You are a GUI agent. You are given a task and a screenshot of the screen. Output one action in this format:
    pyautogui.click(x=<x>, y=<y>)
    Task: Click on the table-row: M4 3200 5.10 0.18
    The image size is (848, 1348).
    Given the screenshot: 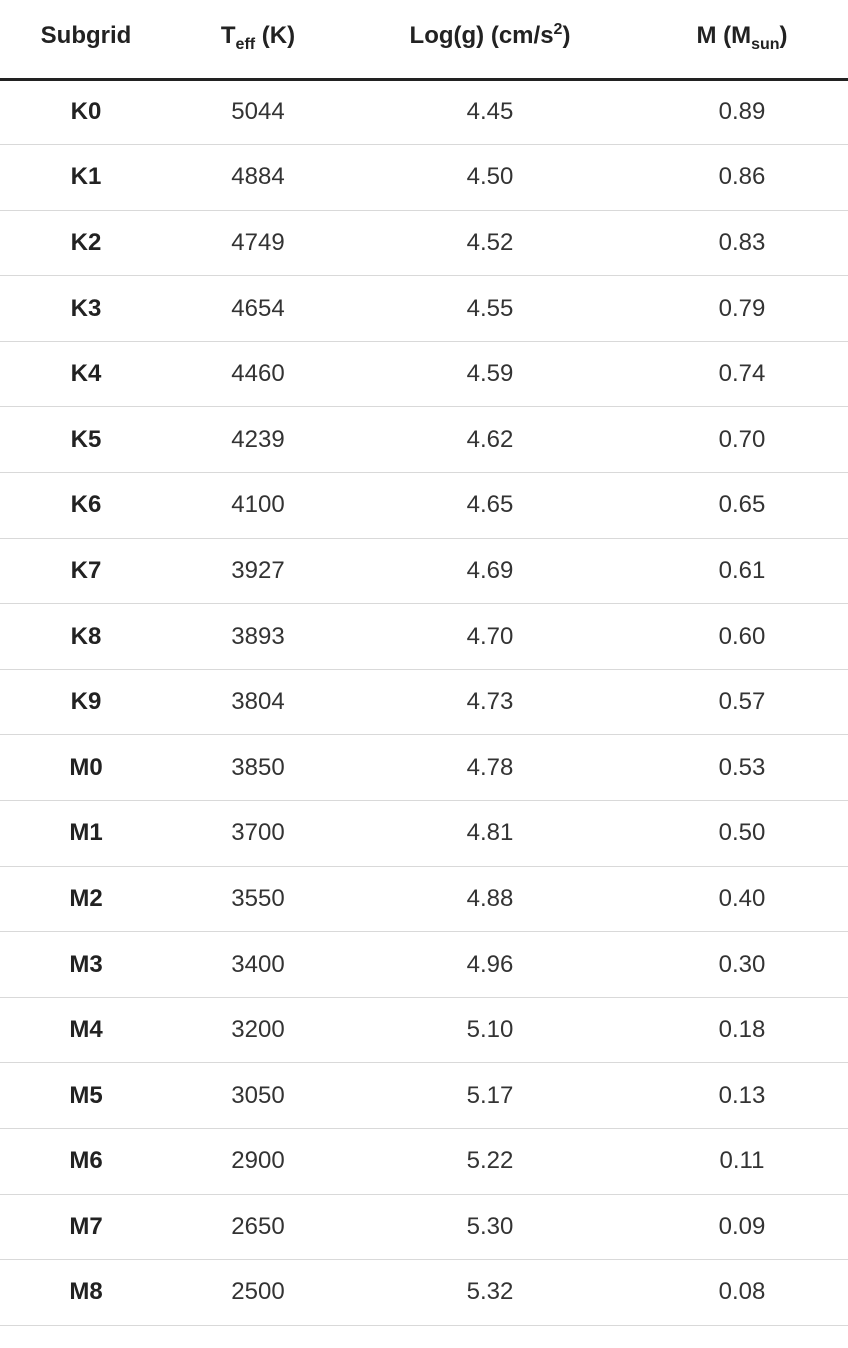 What is the action you would take?
    pyautogui.click(x=424, y=1030)
    